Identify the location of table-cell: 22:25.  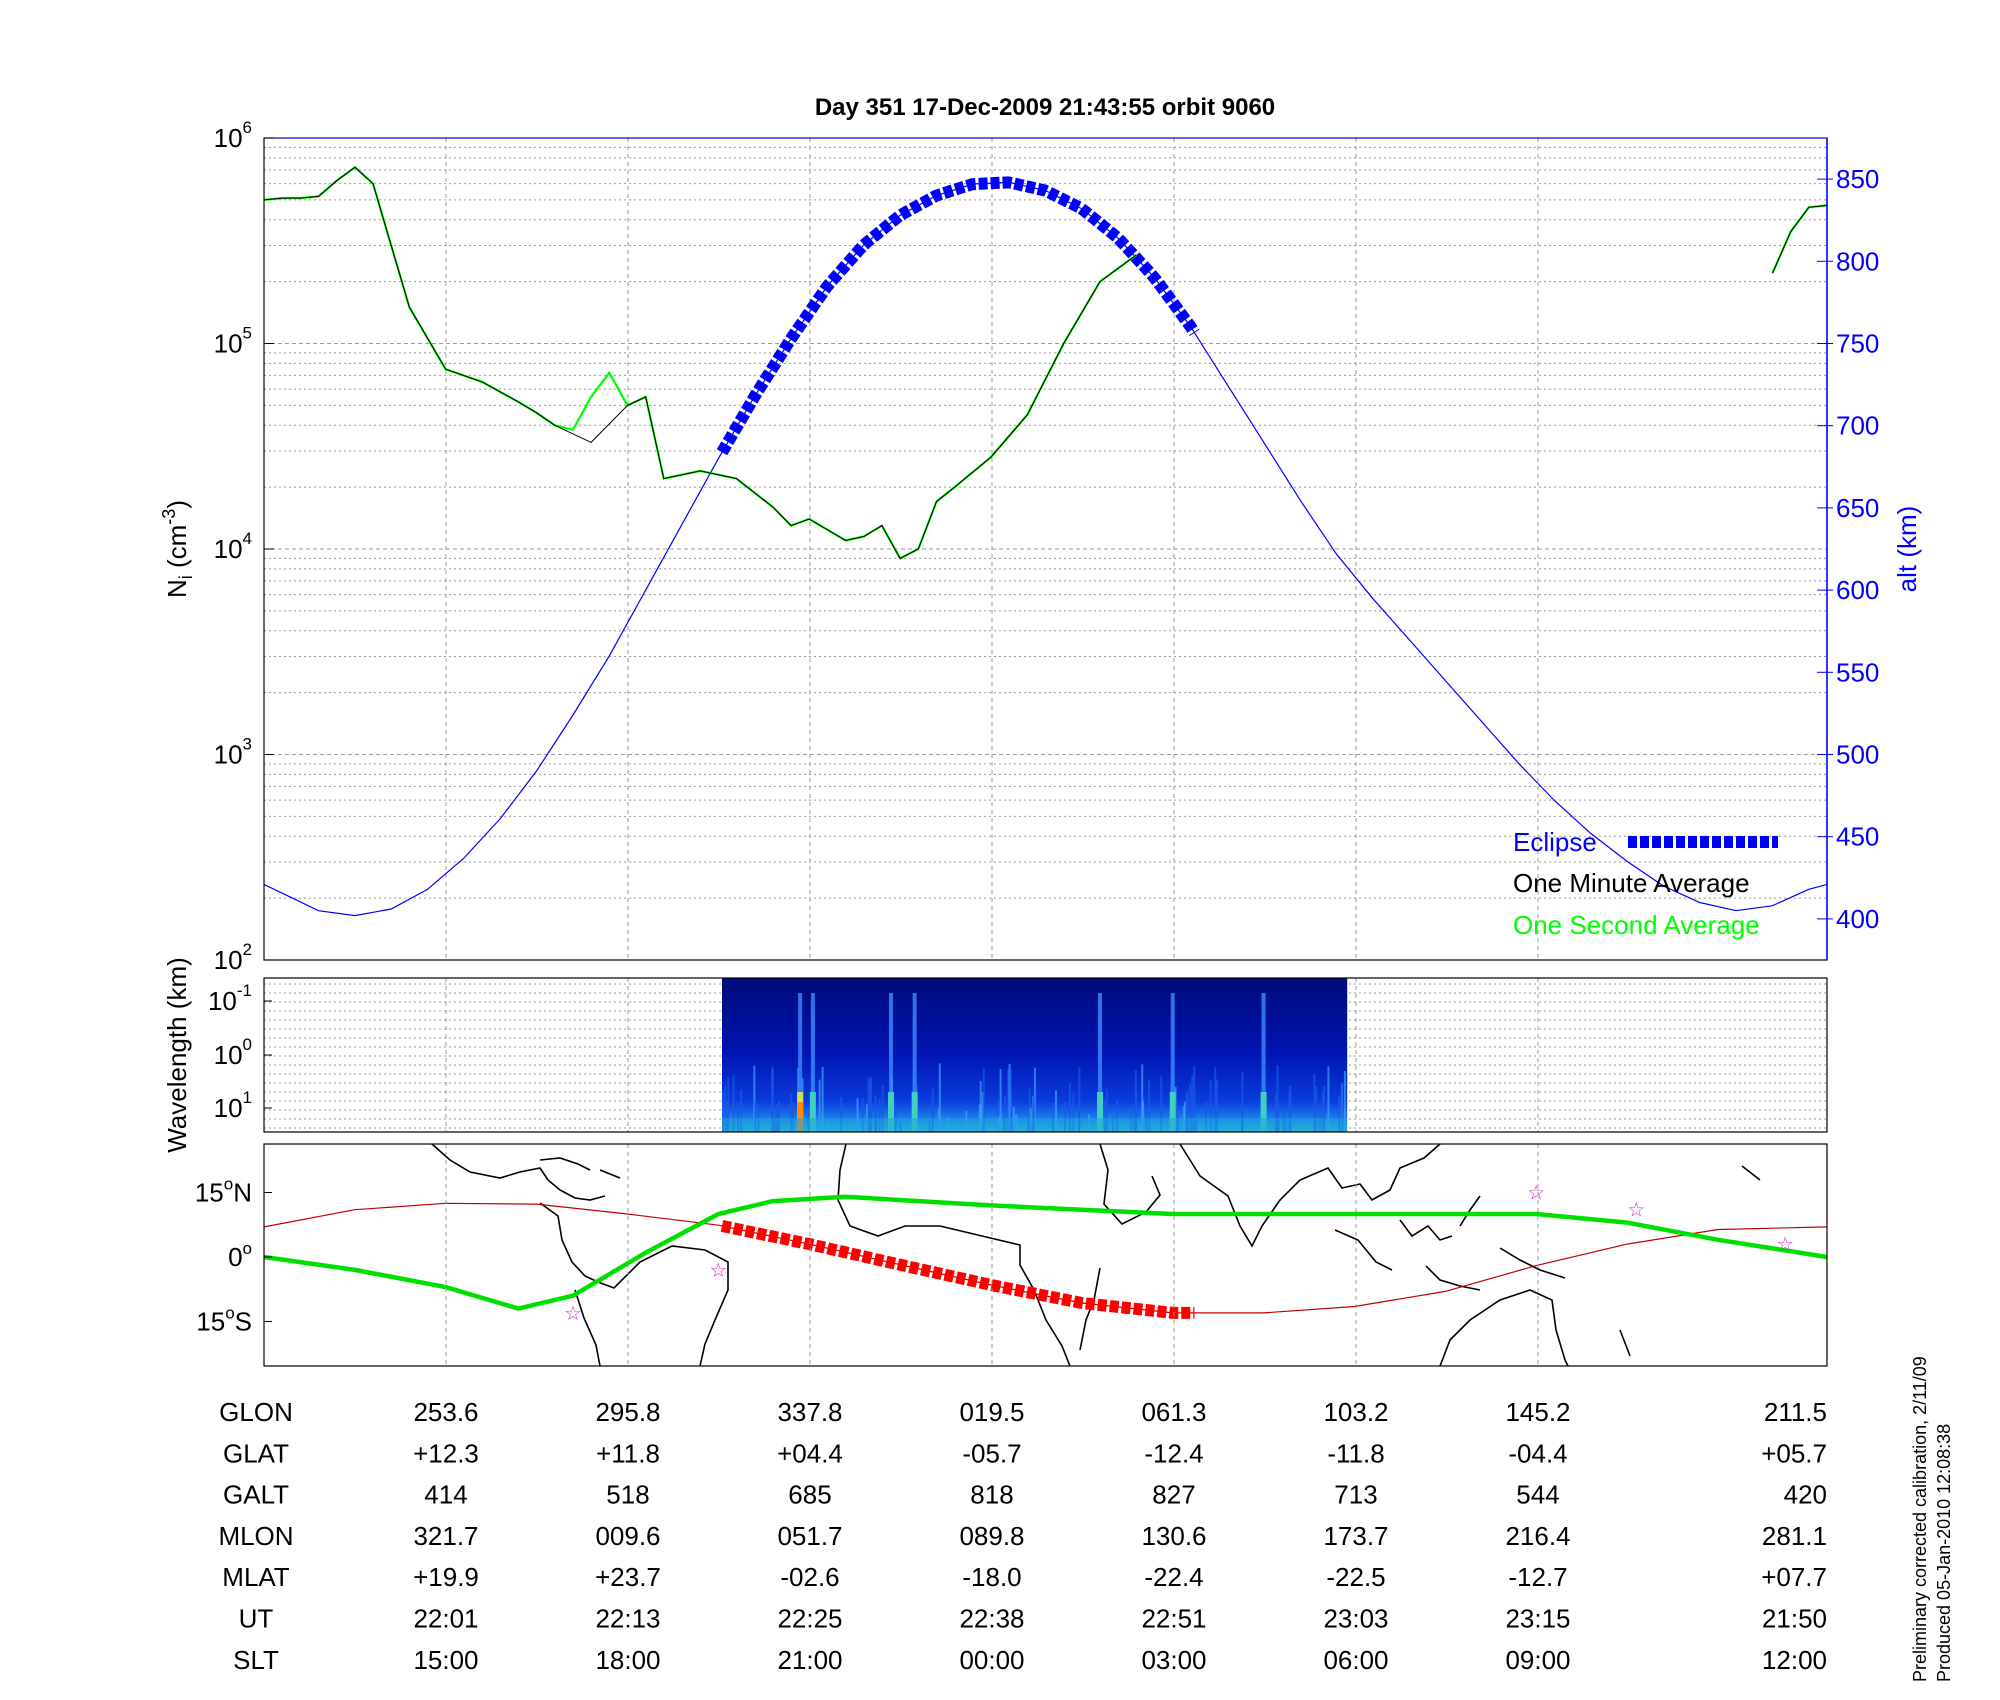
(809, 1619).